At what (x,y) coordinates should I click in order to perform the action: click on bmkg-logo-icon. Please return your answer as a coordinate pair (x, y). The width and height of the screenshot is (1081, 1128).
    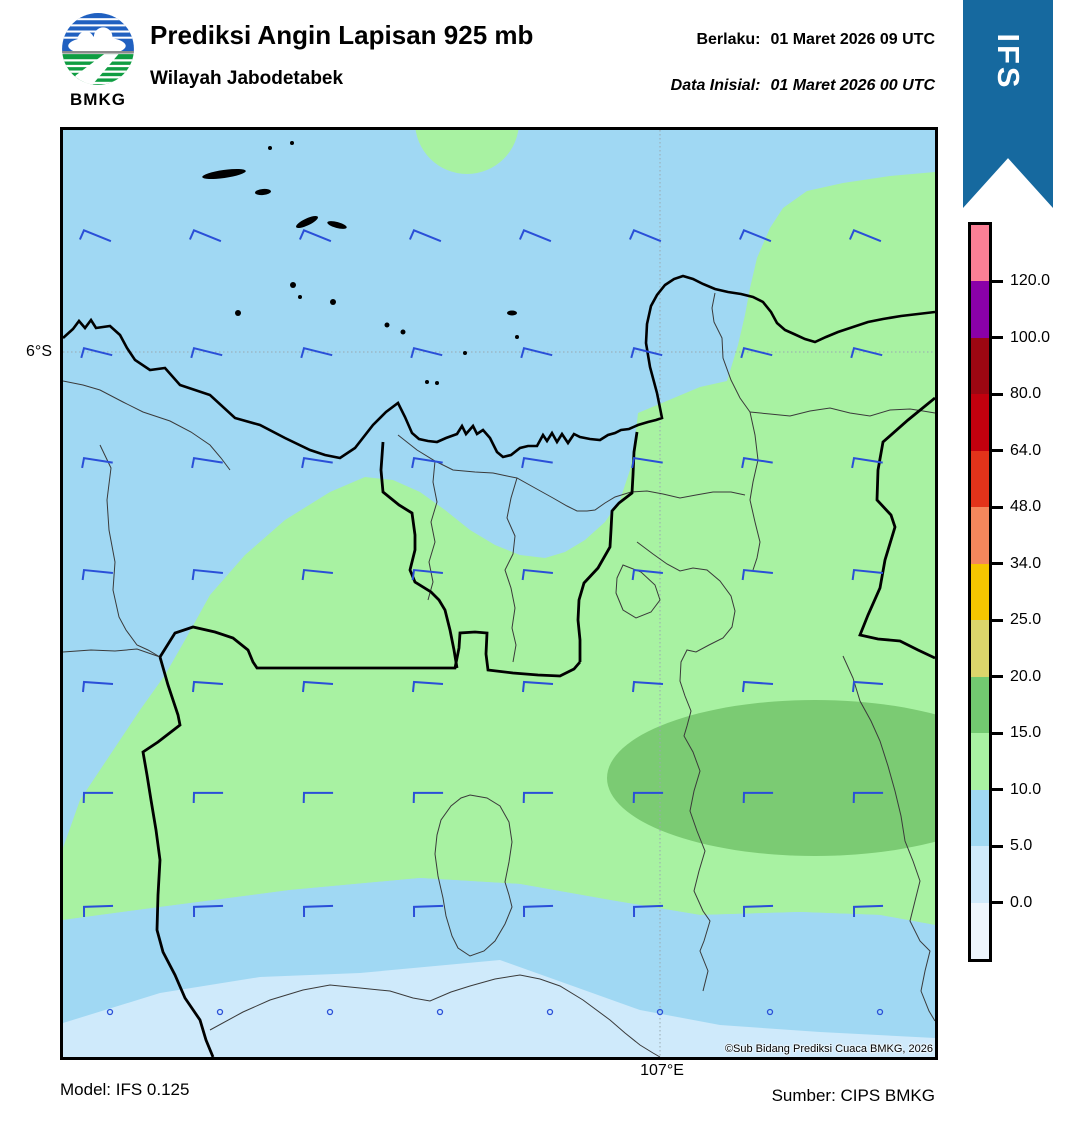
    Looking at the image, I should click on (98, 49).